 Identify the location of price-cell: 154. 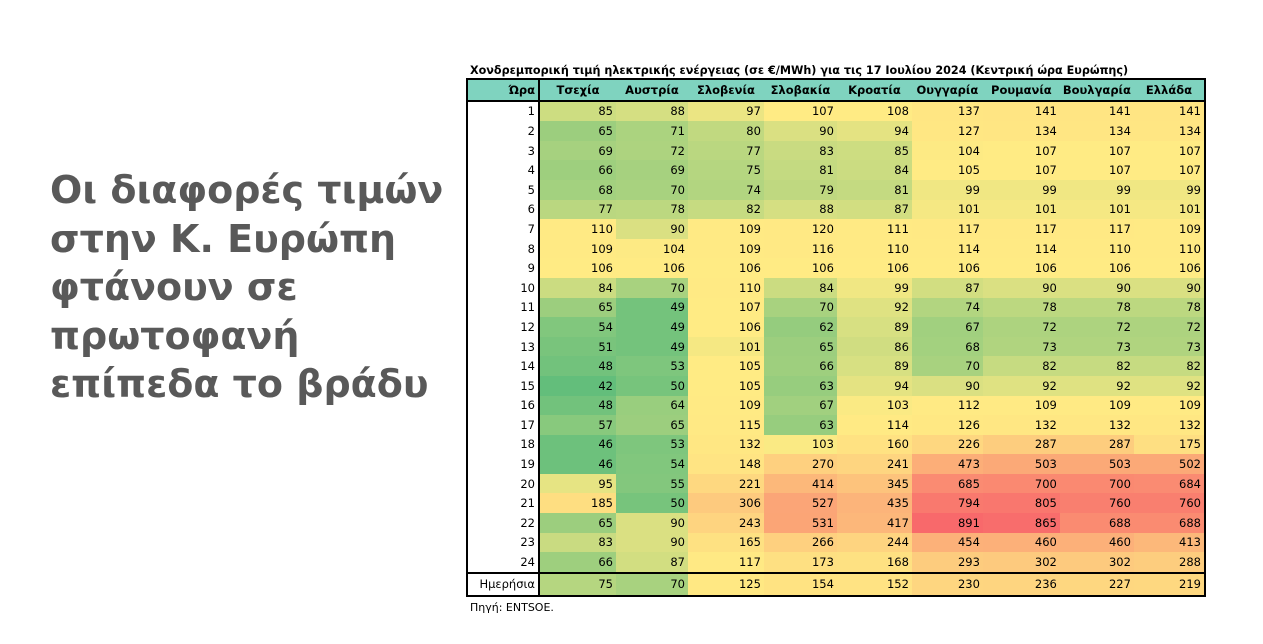
(800, 583).